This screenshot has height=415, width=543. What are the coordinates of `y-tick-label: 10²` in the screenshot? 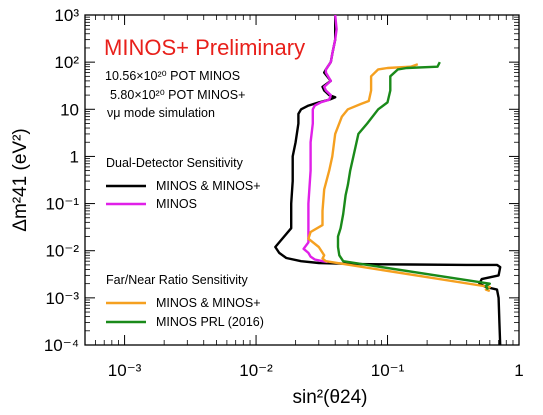 It's located at (66, 62).